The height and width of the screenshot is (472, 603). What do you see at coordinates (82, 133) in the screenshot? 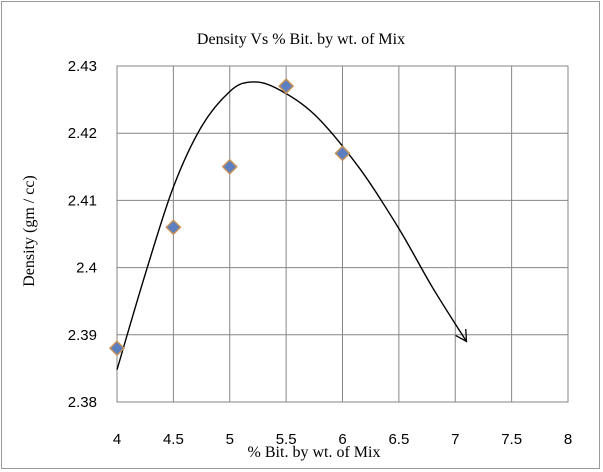
I see `y-tick-label: 2.42` at bounding box center [82, 133].